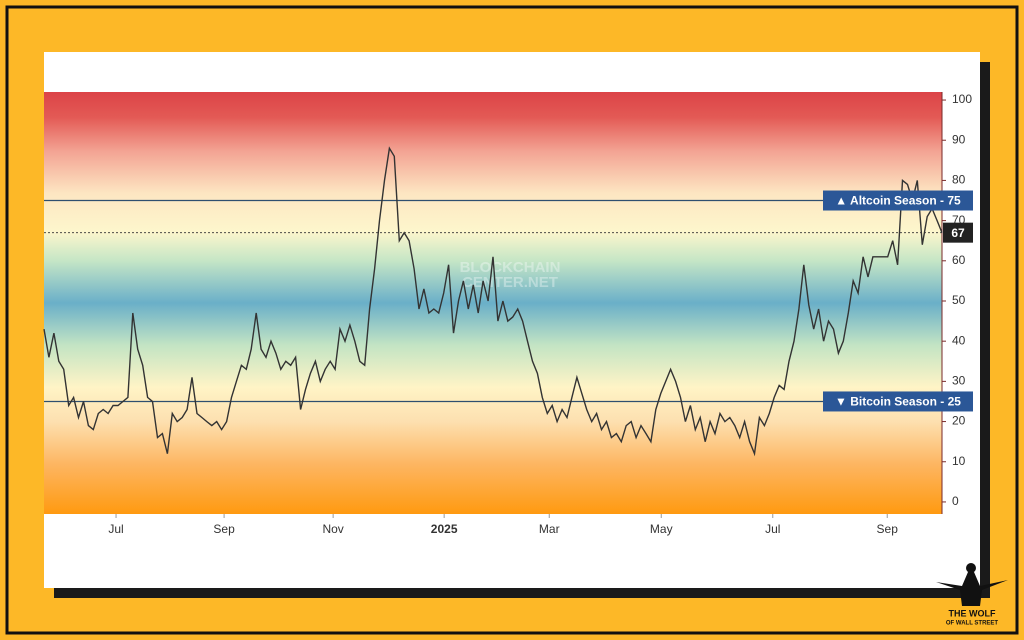  Describe the element at coordinates (959, 260) in the screenshot. I see `y-tick-label: 60` at that location.